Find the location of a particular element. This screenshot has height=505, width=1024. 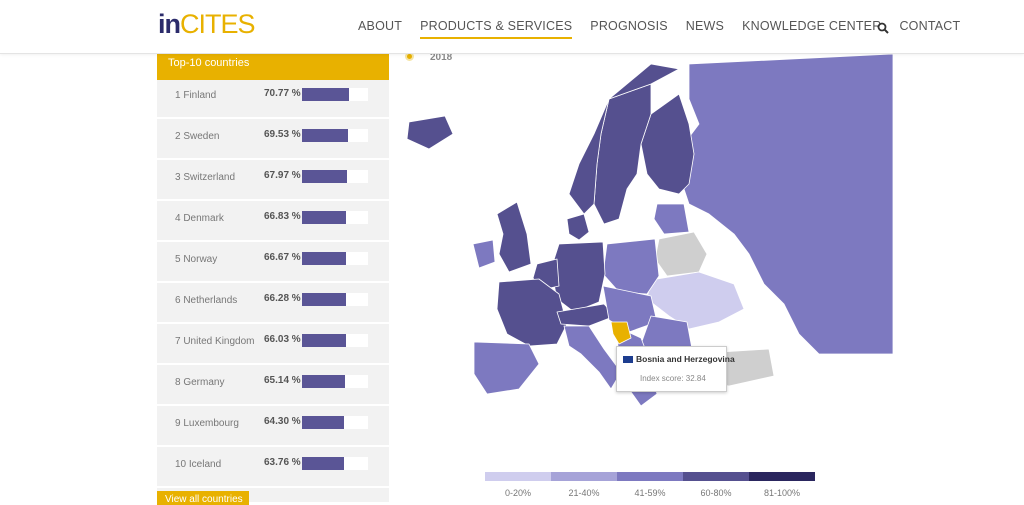

incites-logo: inCITES is located at coordinates (207, 24).